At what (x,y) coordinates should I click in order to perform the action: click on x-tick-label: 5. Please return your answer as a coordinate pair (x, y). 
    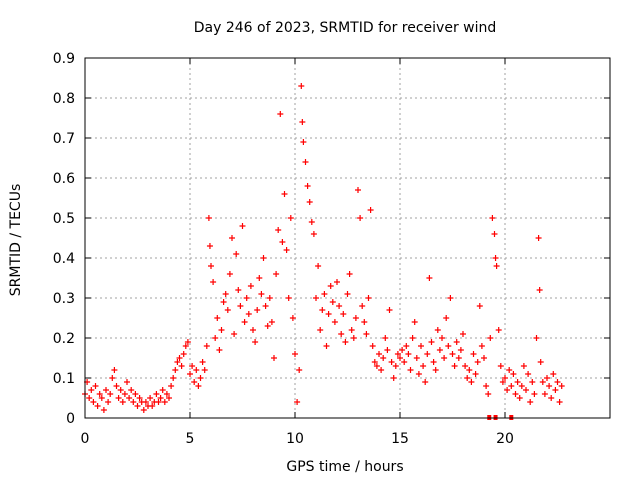
    Looking at the image, I should click on (190, 439).